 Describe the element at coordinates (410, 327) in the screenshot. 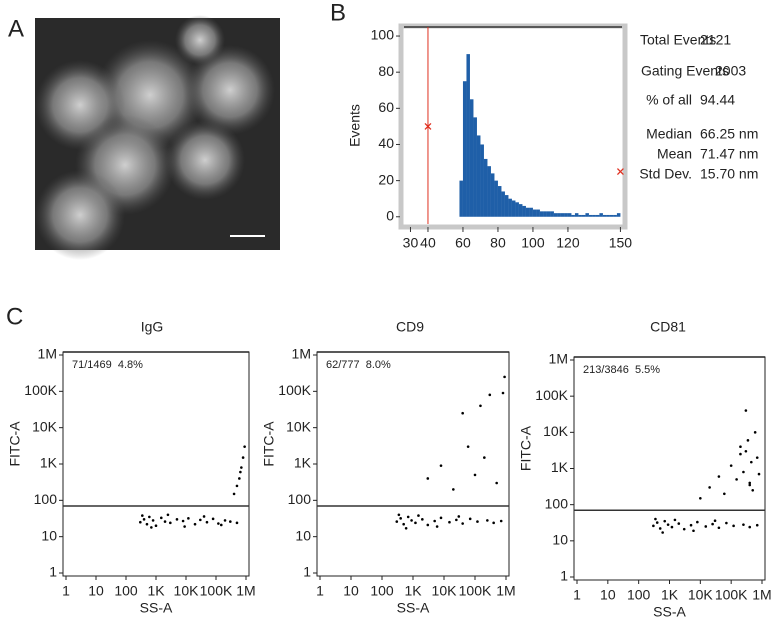

I see `chart-title: CD9` at that location.